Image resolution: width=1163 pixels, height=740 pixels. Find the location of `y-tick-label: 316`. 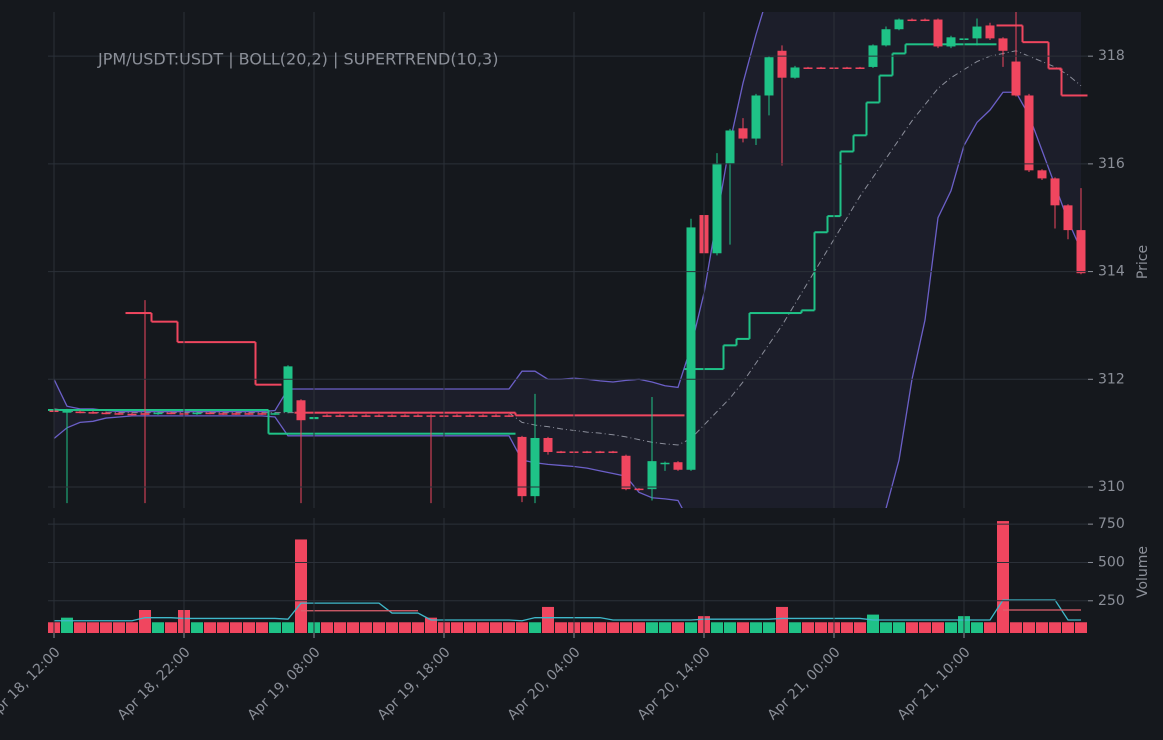

y-tick-label: 316 is located at coordinates (1111, 164).